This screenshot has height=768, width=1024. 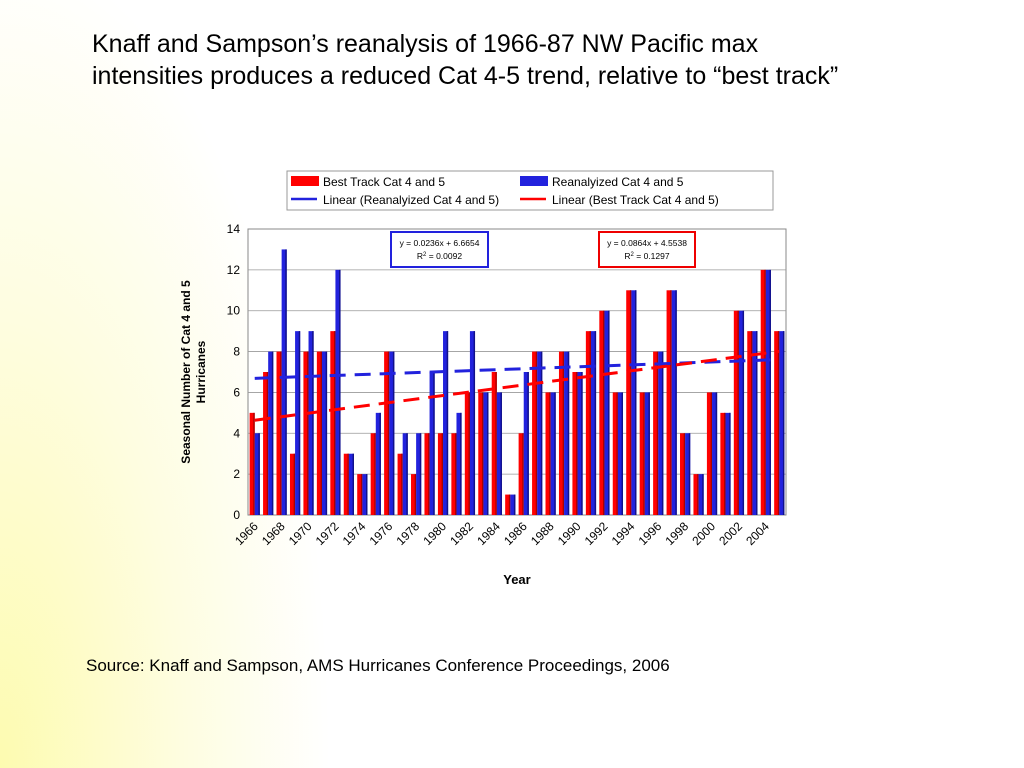 What do you see at coordinates (596, 533) in the screenshot?
I see `x-tick-label: 1992` at bounding box center [596, 533].